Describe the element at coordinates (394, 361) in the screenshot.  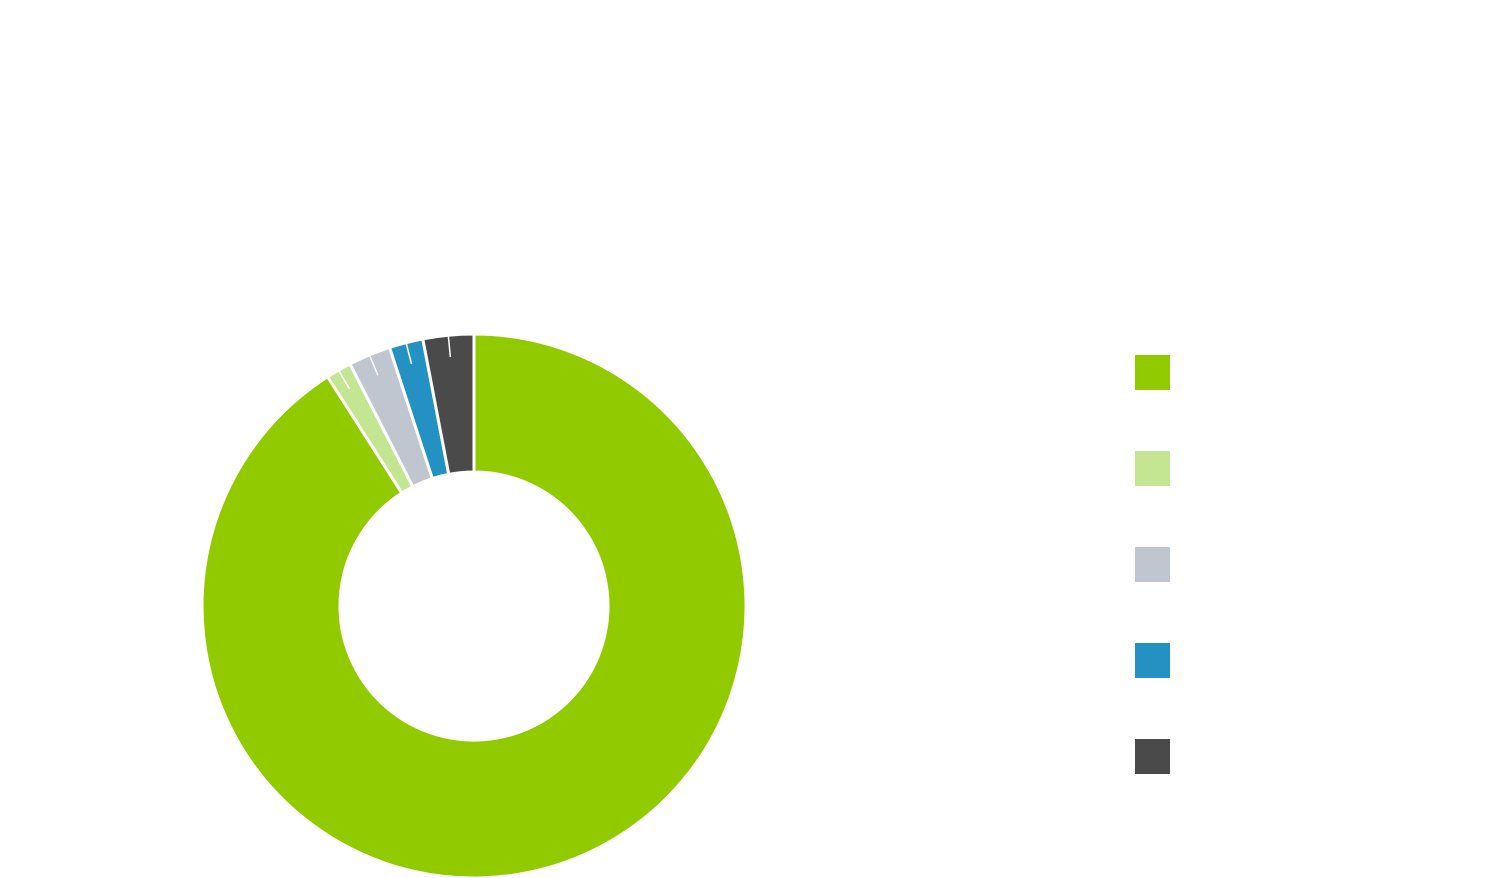
I see `leader-lines` at that location.